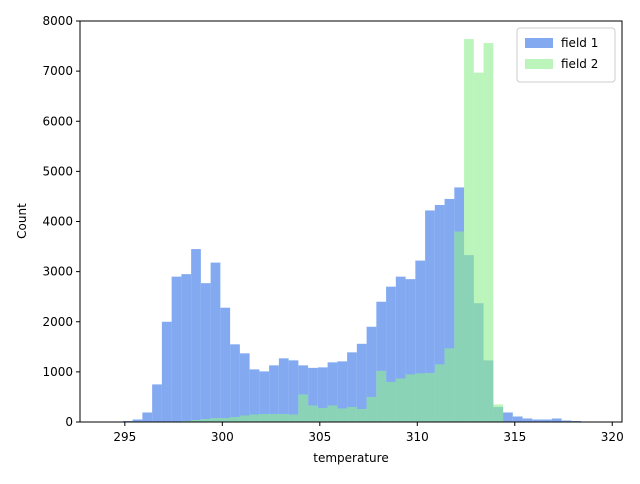 This screenshot has height=484, width=640. Describe the element at coordinates (319, 437) in the screenshot. I see `x-tick-label: 305` at that location.